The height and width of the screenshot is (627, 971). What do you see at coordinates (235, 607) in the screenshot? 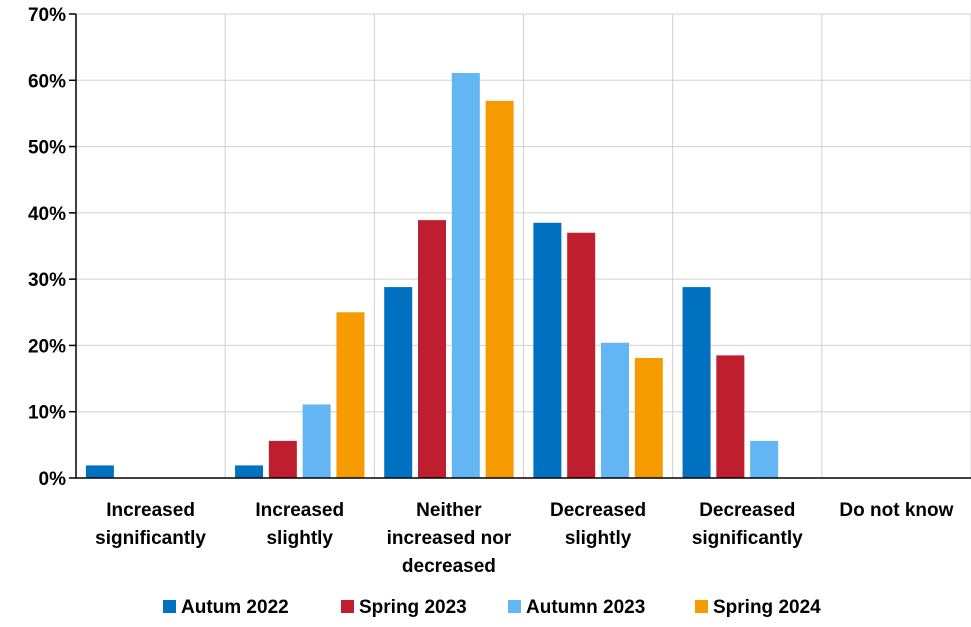
I see `legend-label: Autum 2022` at bounding box center [235, 607].